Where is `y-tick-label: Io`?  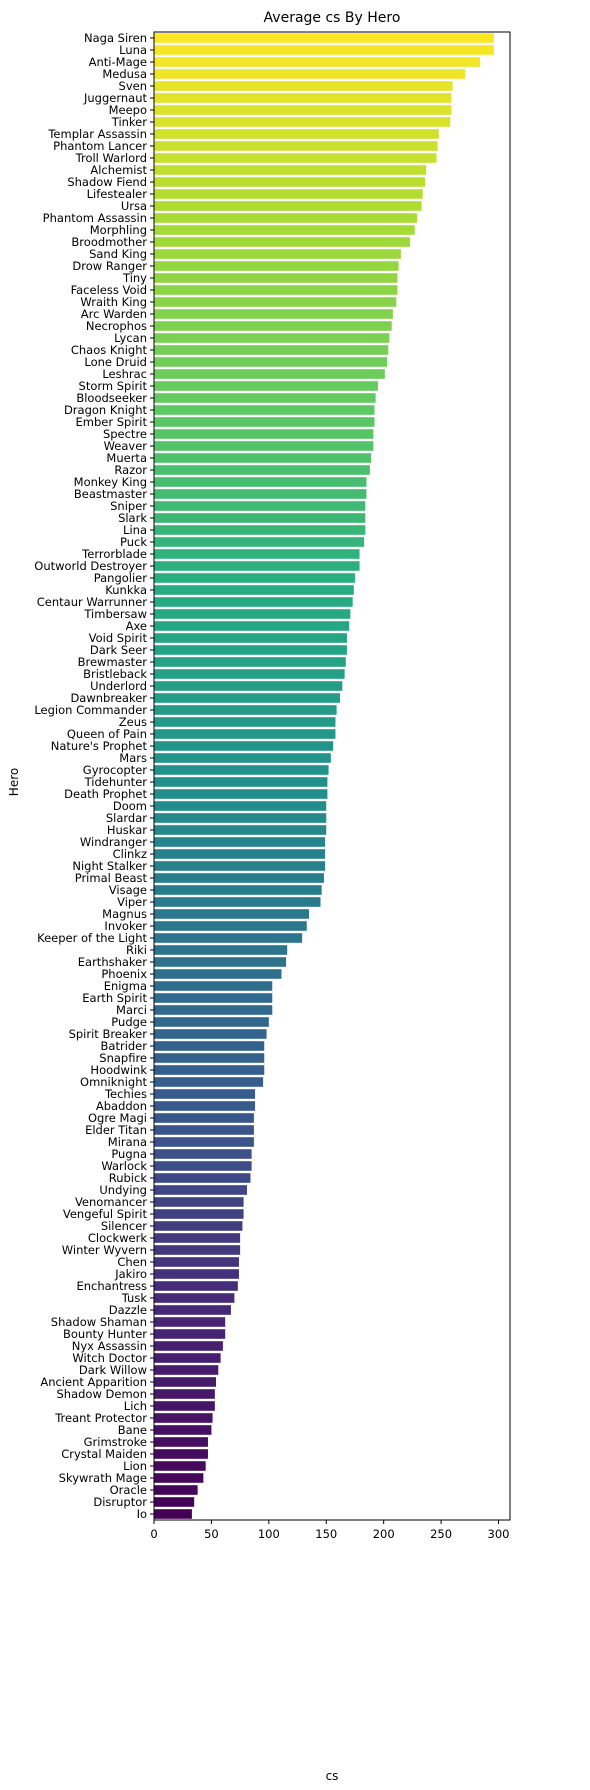 y-tick-label: Io is located at coordinates (142, 1514).